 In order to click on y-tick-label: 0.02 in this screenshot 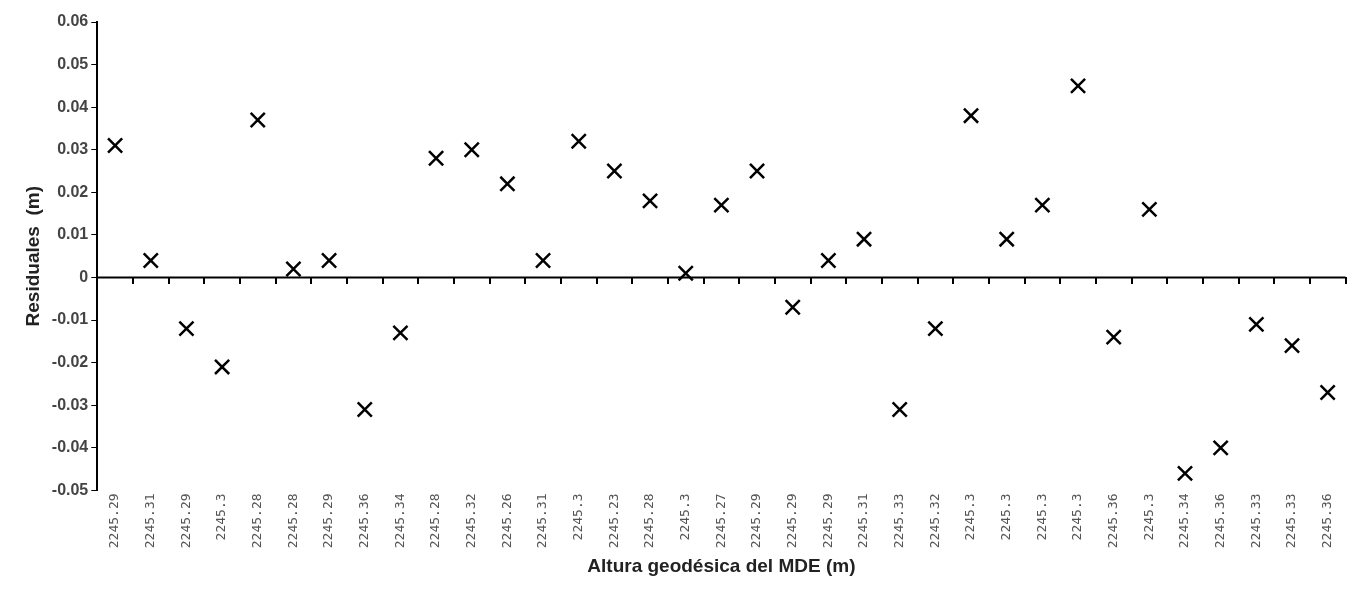, I will do `click(73, 191)`.